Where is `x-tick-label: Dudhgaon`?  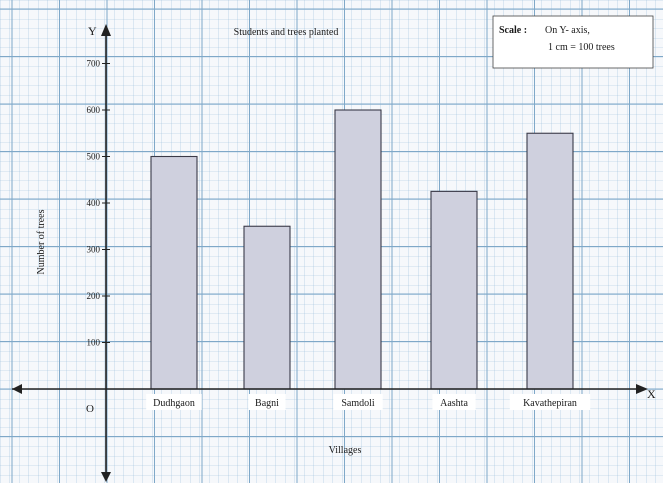
x-tick-label: Dudhgaon is located at coordinates (174, 403).